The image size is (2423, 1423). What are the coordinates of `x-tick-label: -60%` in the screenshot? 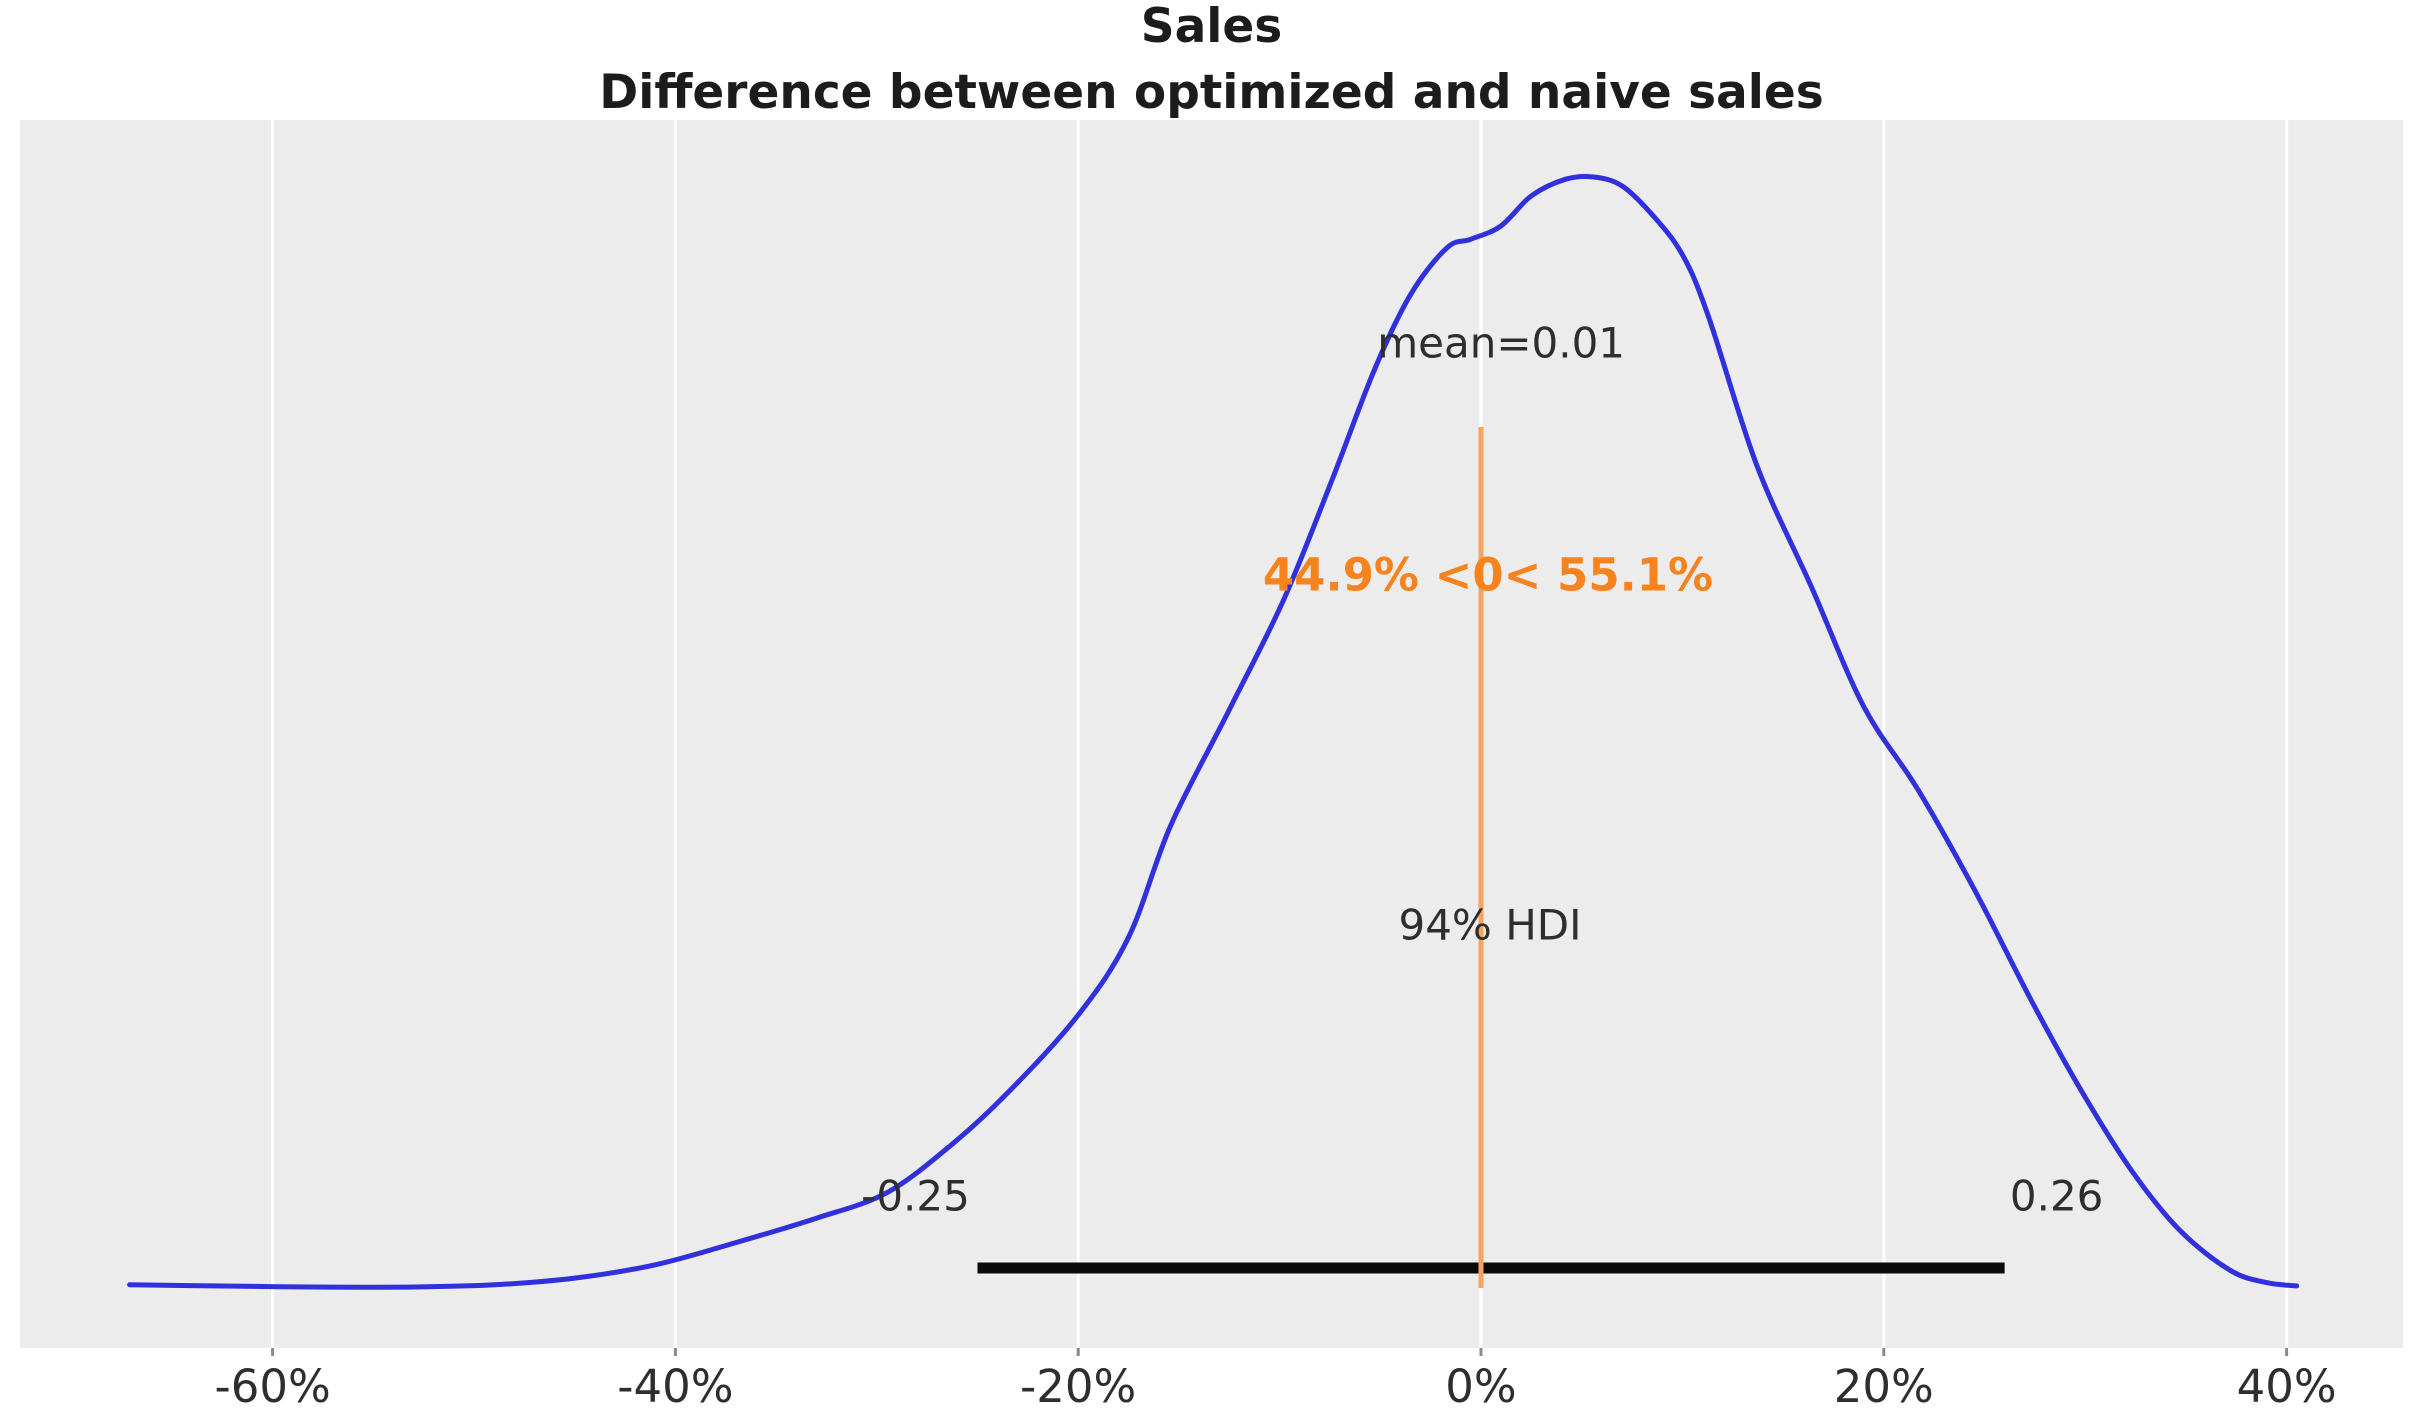 It's located at (272, 1386).